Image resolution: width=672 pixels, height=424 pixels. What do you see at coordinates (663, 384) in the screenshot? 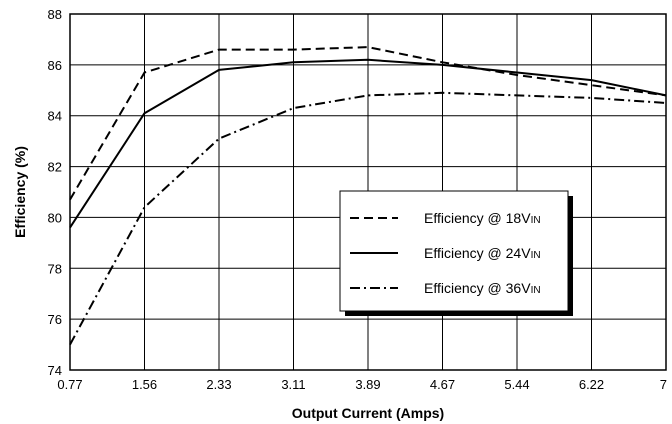
I see `x-tick-label: 7` at bounding box center [663, 384].